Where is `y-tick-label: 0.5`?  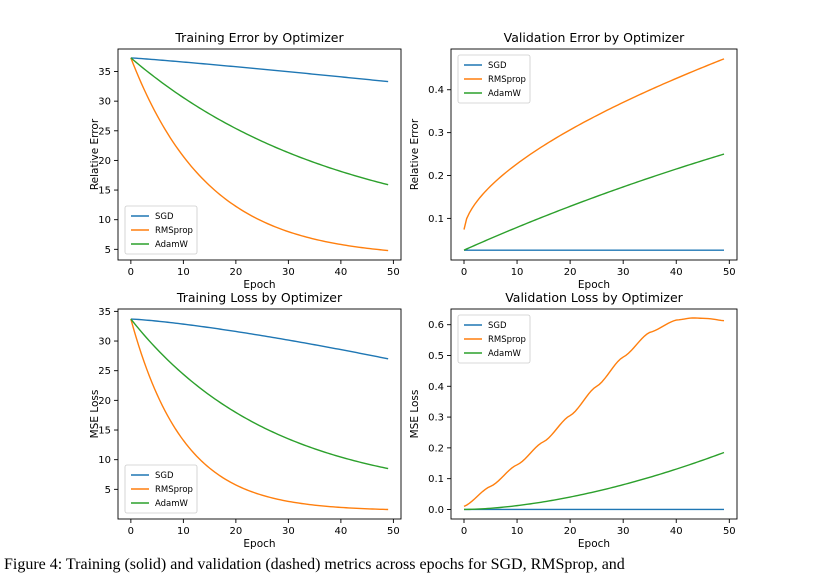
y-tick-label: 0.5 is located at coordinates (436, 356).